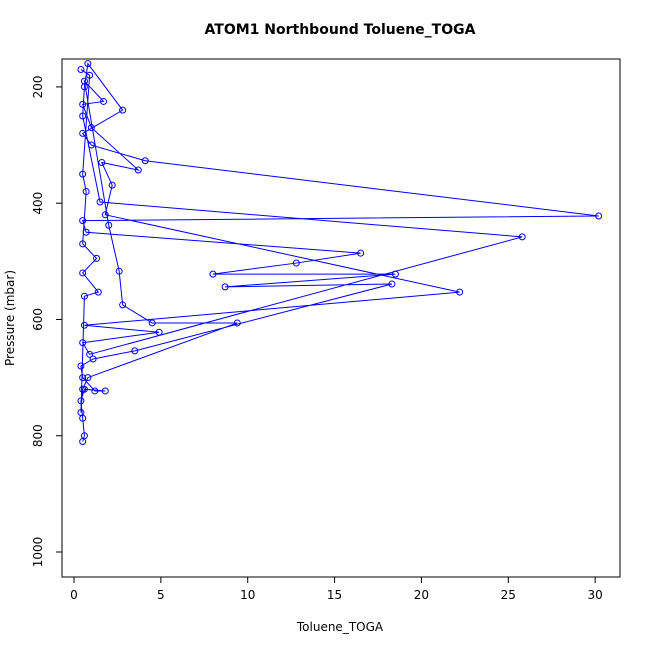  What do you see at coordinates (247, 595) in the screenshot?
I see `x-tick-label: 10` at bounding box center [247, 595].